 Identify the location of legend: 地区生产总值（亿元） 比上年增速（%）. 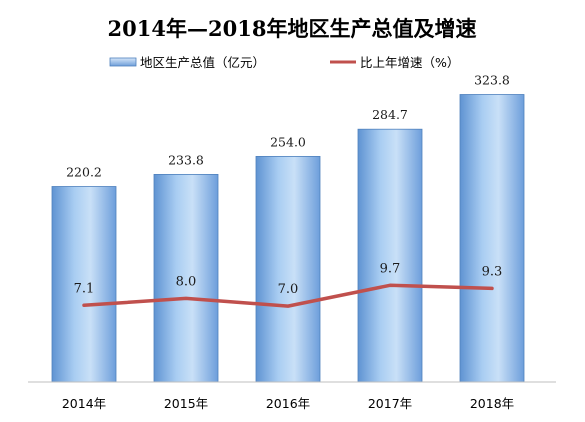
(284, 62).